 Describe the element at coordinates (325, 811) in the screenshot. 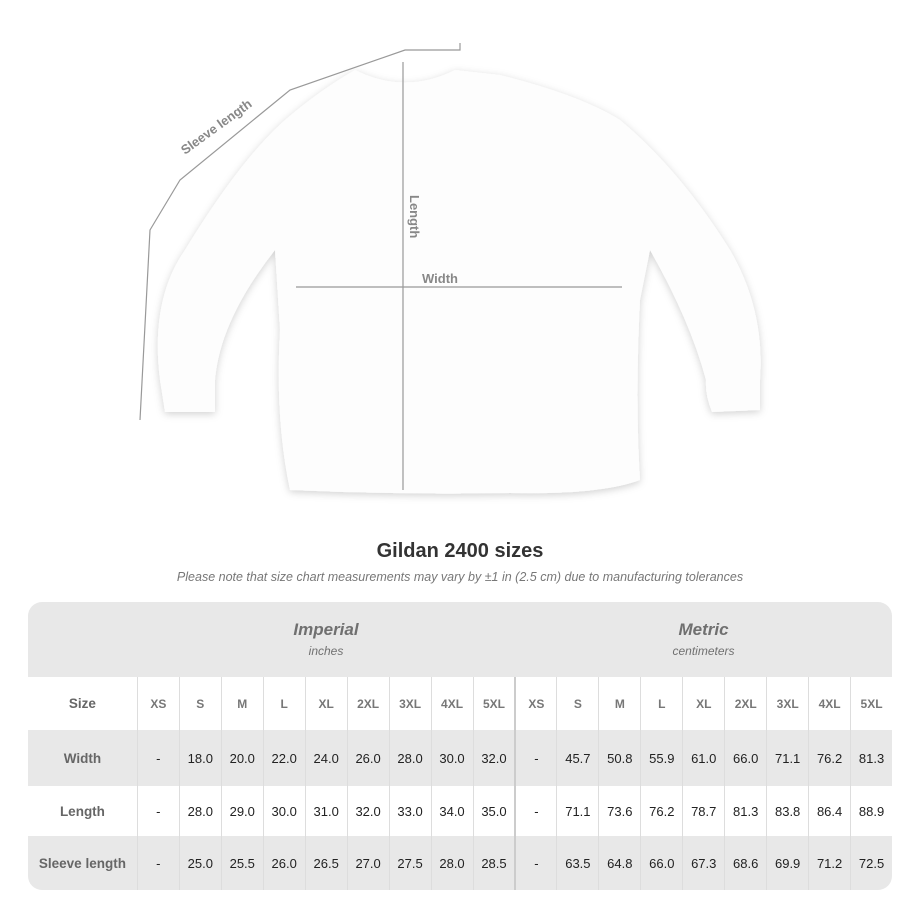

I see `imperial-value-cell: 31.0` at that location.